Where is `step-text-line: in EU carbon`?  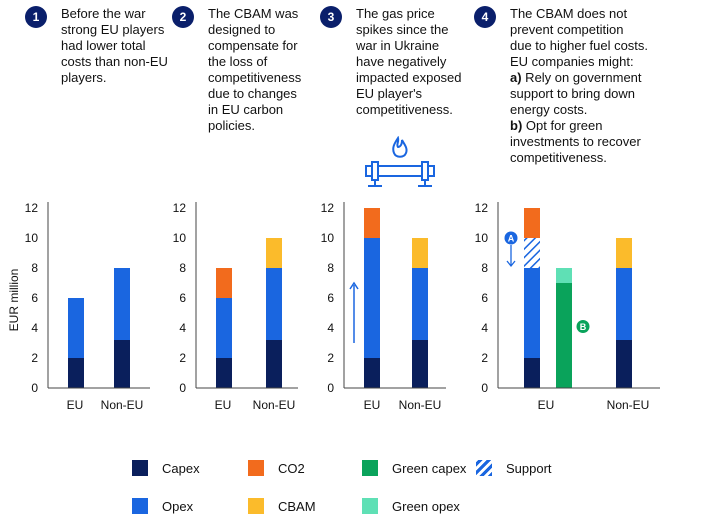
step-text-line: in EU carbon is located at coordinates (246, 109).